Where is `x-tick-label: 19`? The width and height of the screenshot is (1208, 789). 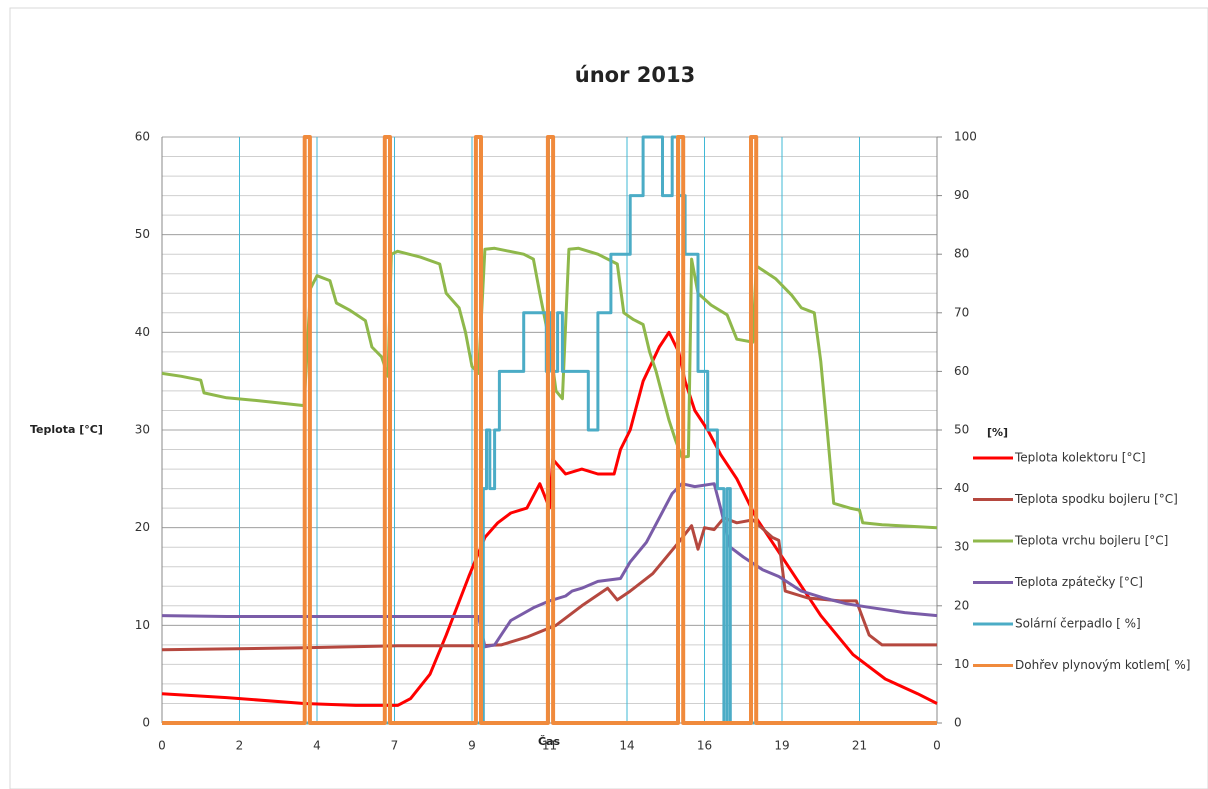 x-tick-label: 19 is located at coordinates (781, 746).